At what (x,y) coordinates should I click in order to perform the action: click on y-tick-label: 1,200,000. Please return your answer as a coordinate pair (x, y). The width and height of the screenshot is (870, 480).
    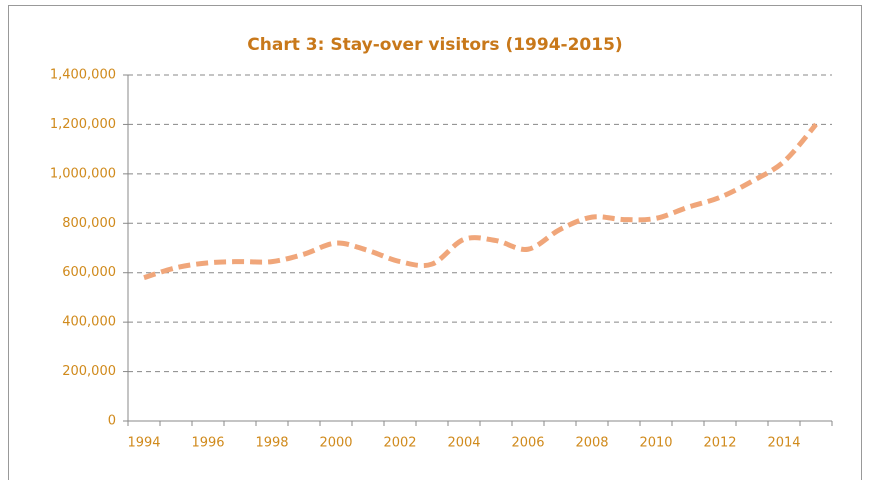
    Looking at the image, I should click on (83, 124).